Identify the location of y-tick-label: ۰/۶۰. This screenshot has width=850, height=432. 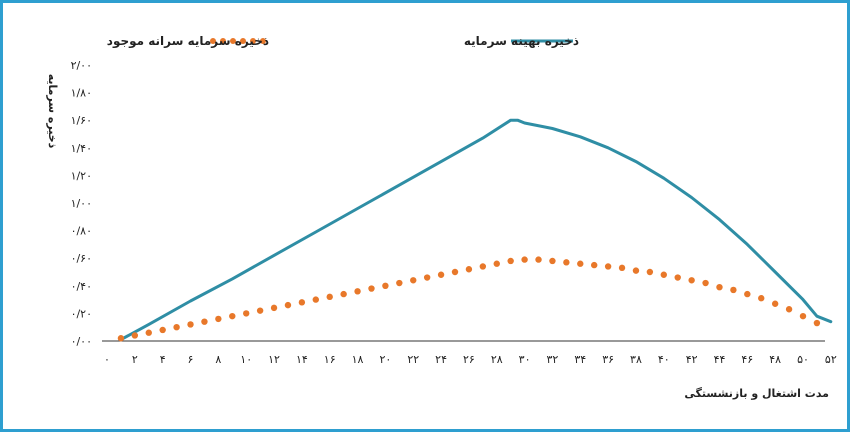
(81, 258).